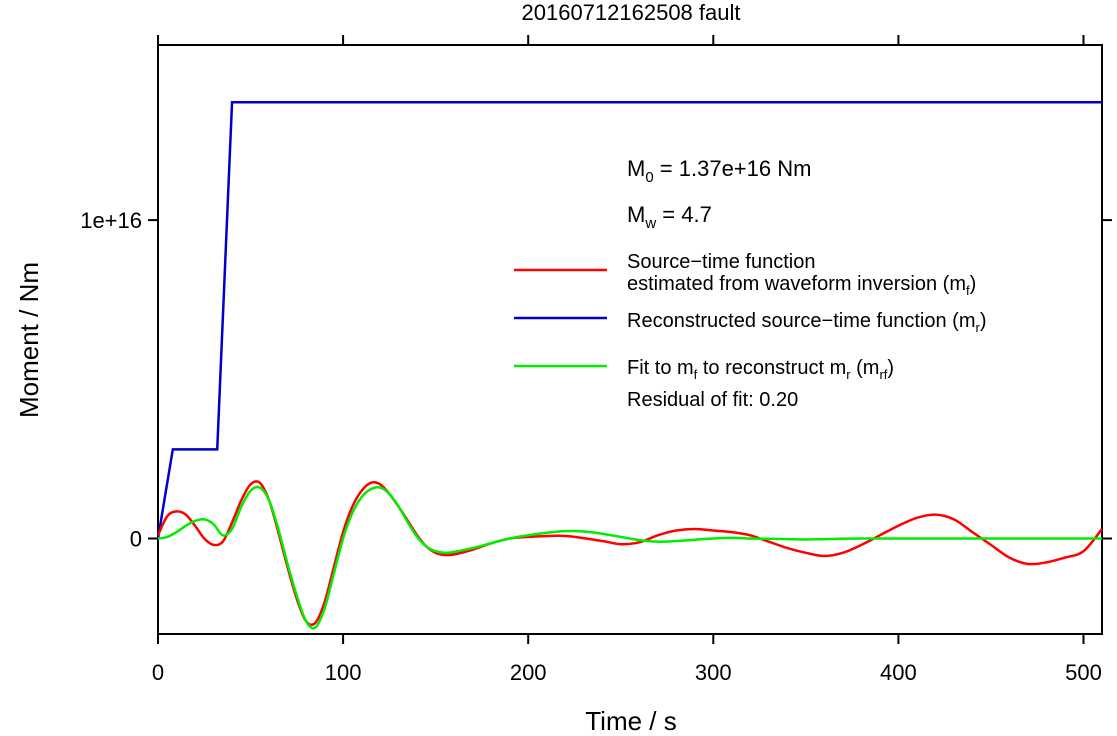 The height and width of the screenshot is (736, 1117). Describe the element at coordinates (801, 321) in the screenshot. I see `legend-blue-pre: Reconstructed source−time function (m` at that location.